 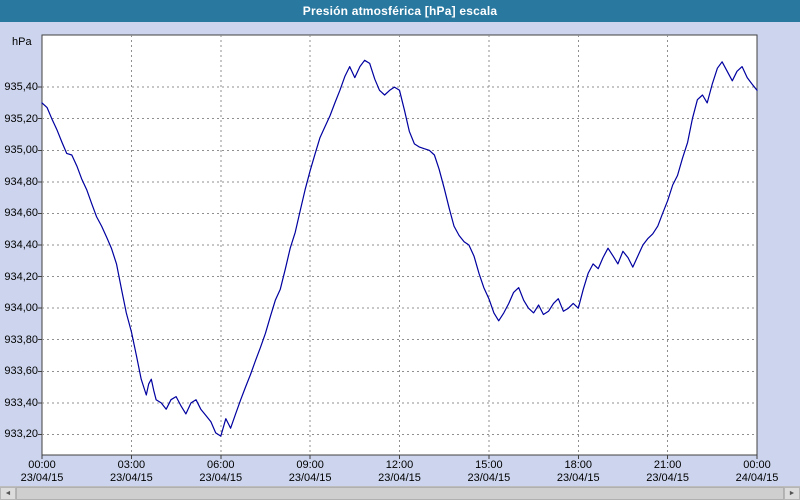 I want to click on y-tick-label: 933,20, so click(x=21, y=434).